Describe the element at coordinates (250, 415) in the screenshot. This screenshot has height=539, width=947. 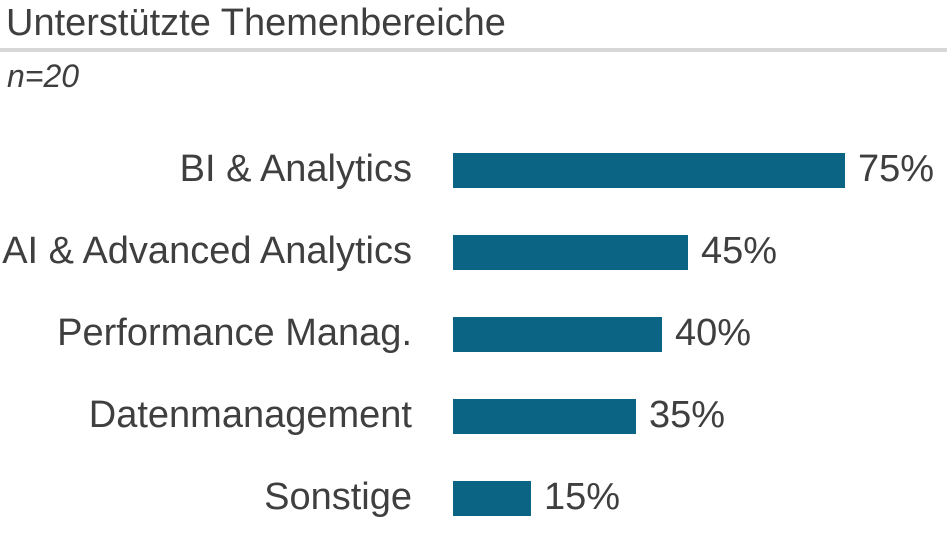
I see `category-label: Datenmanagement` at that location.